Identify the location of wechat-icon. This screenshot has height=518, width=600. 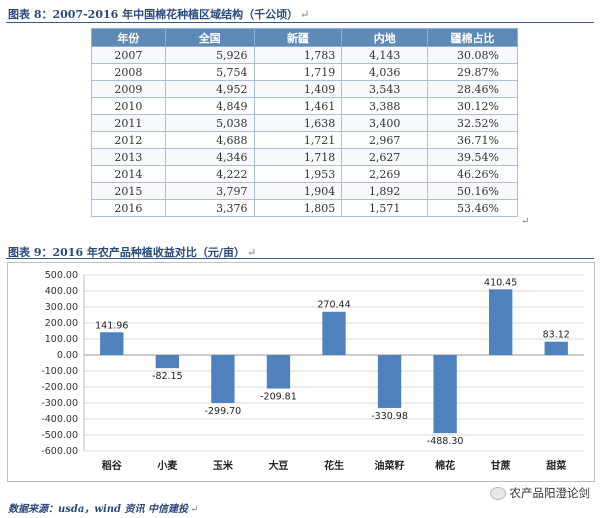
(497, 493).